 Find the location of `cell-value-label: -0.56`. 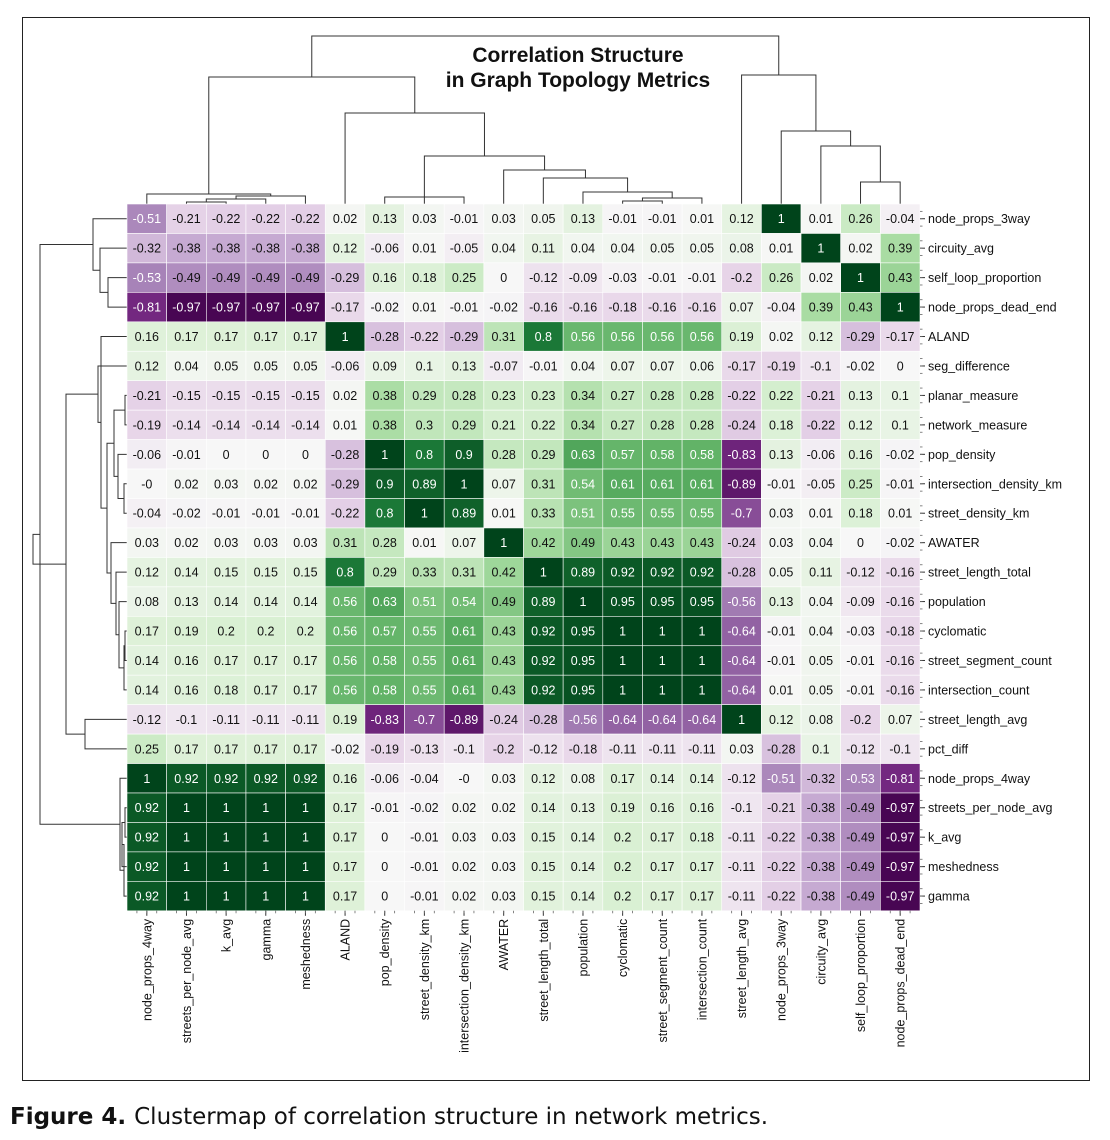

cell-value-label: -0.56 is located at coordinates (583, 720).